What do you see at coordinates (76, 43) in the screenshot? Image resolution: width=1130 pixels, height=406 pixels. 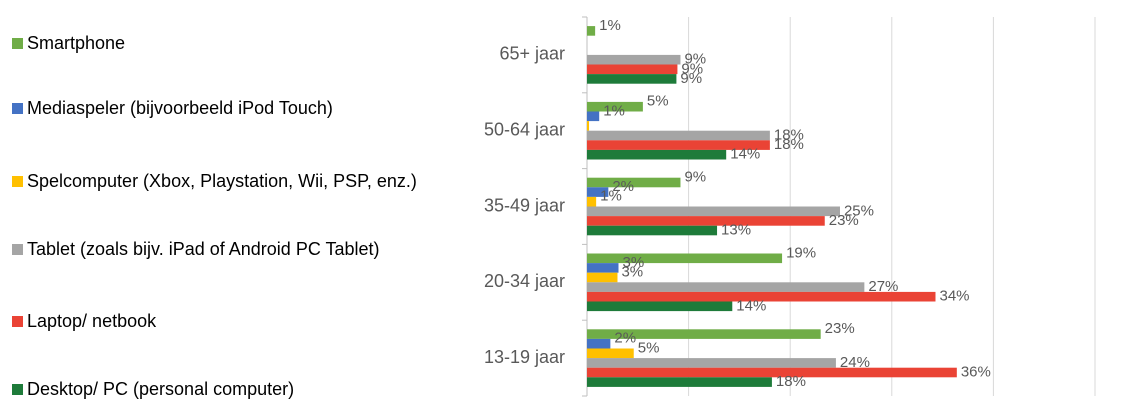 I see `legend-label: Smartphone` at bounding box center [76, 43].